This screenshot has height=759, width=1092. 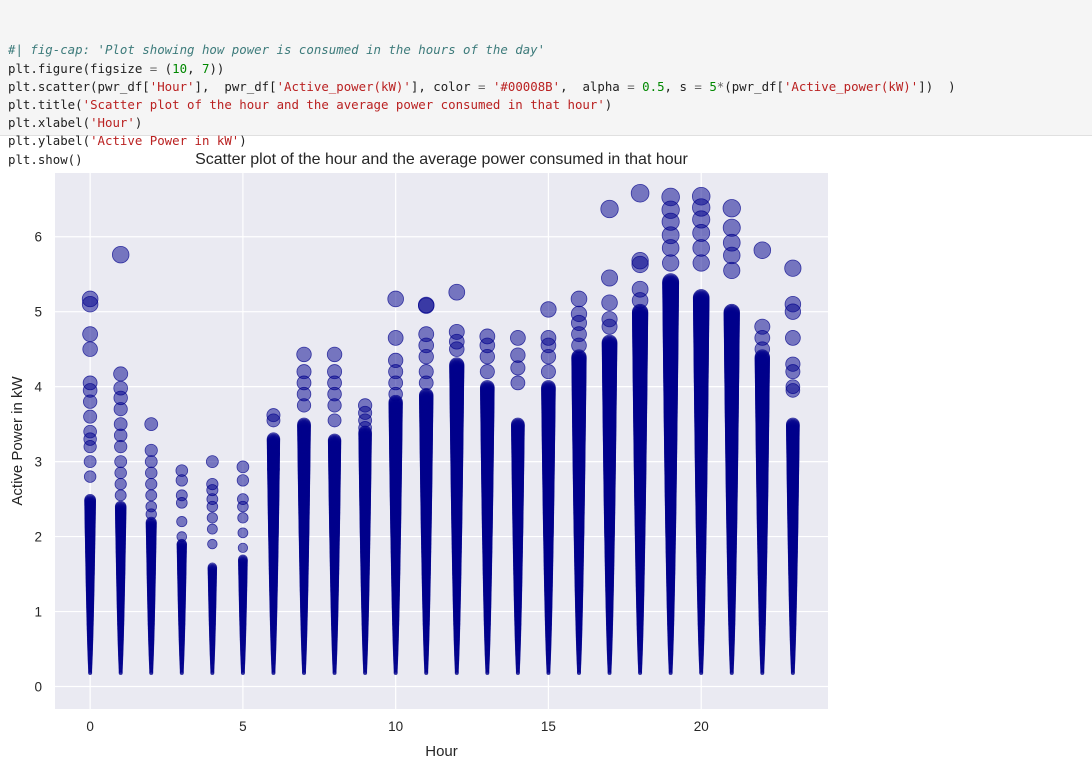 I want to click on code-line: plt.show(), so click(x=550, y=160).